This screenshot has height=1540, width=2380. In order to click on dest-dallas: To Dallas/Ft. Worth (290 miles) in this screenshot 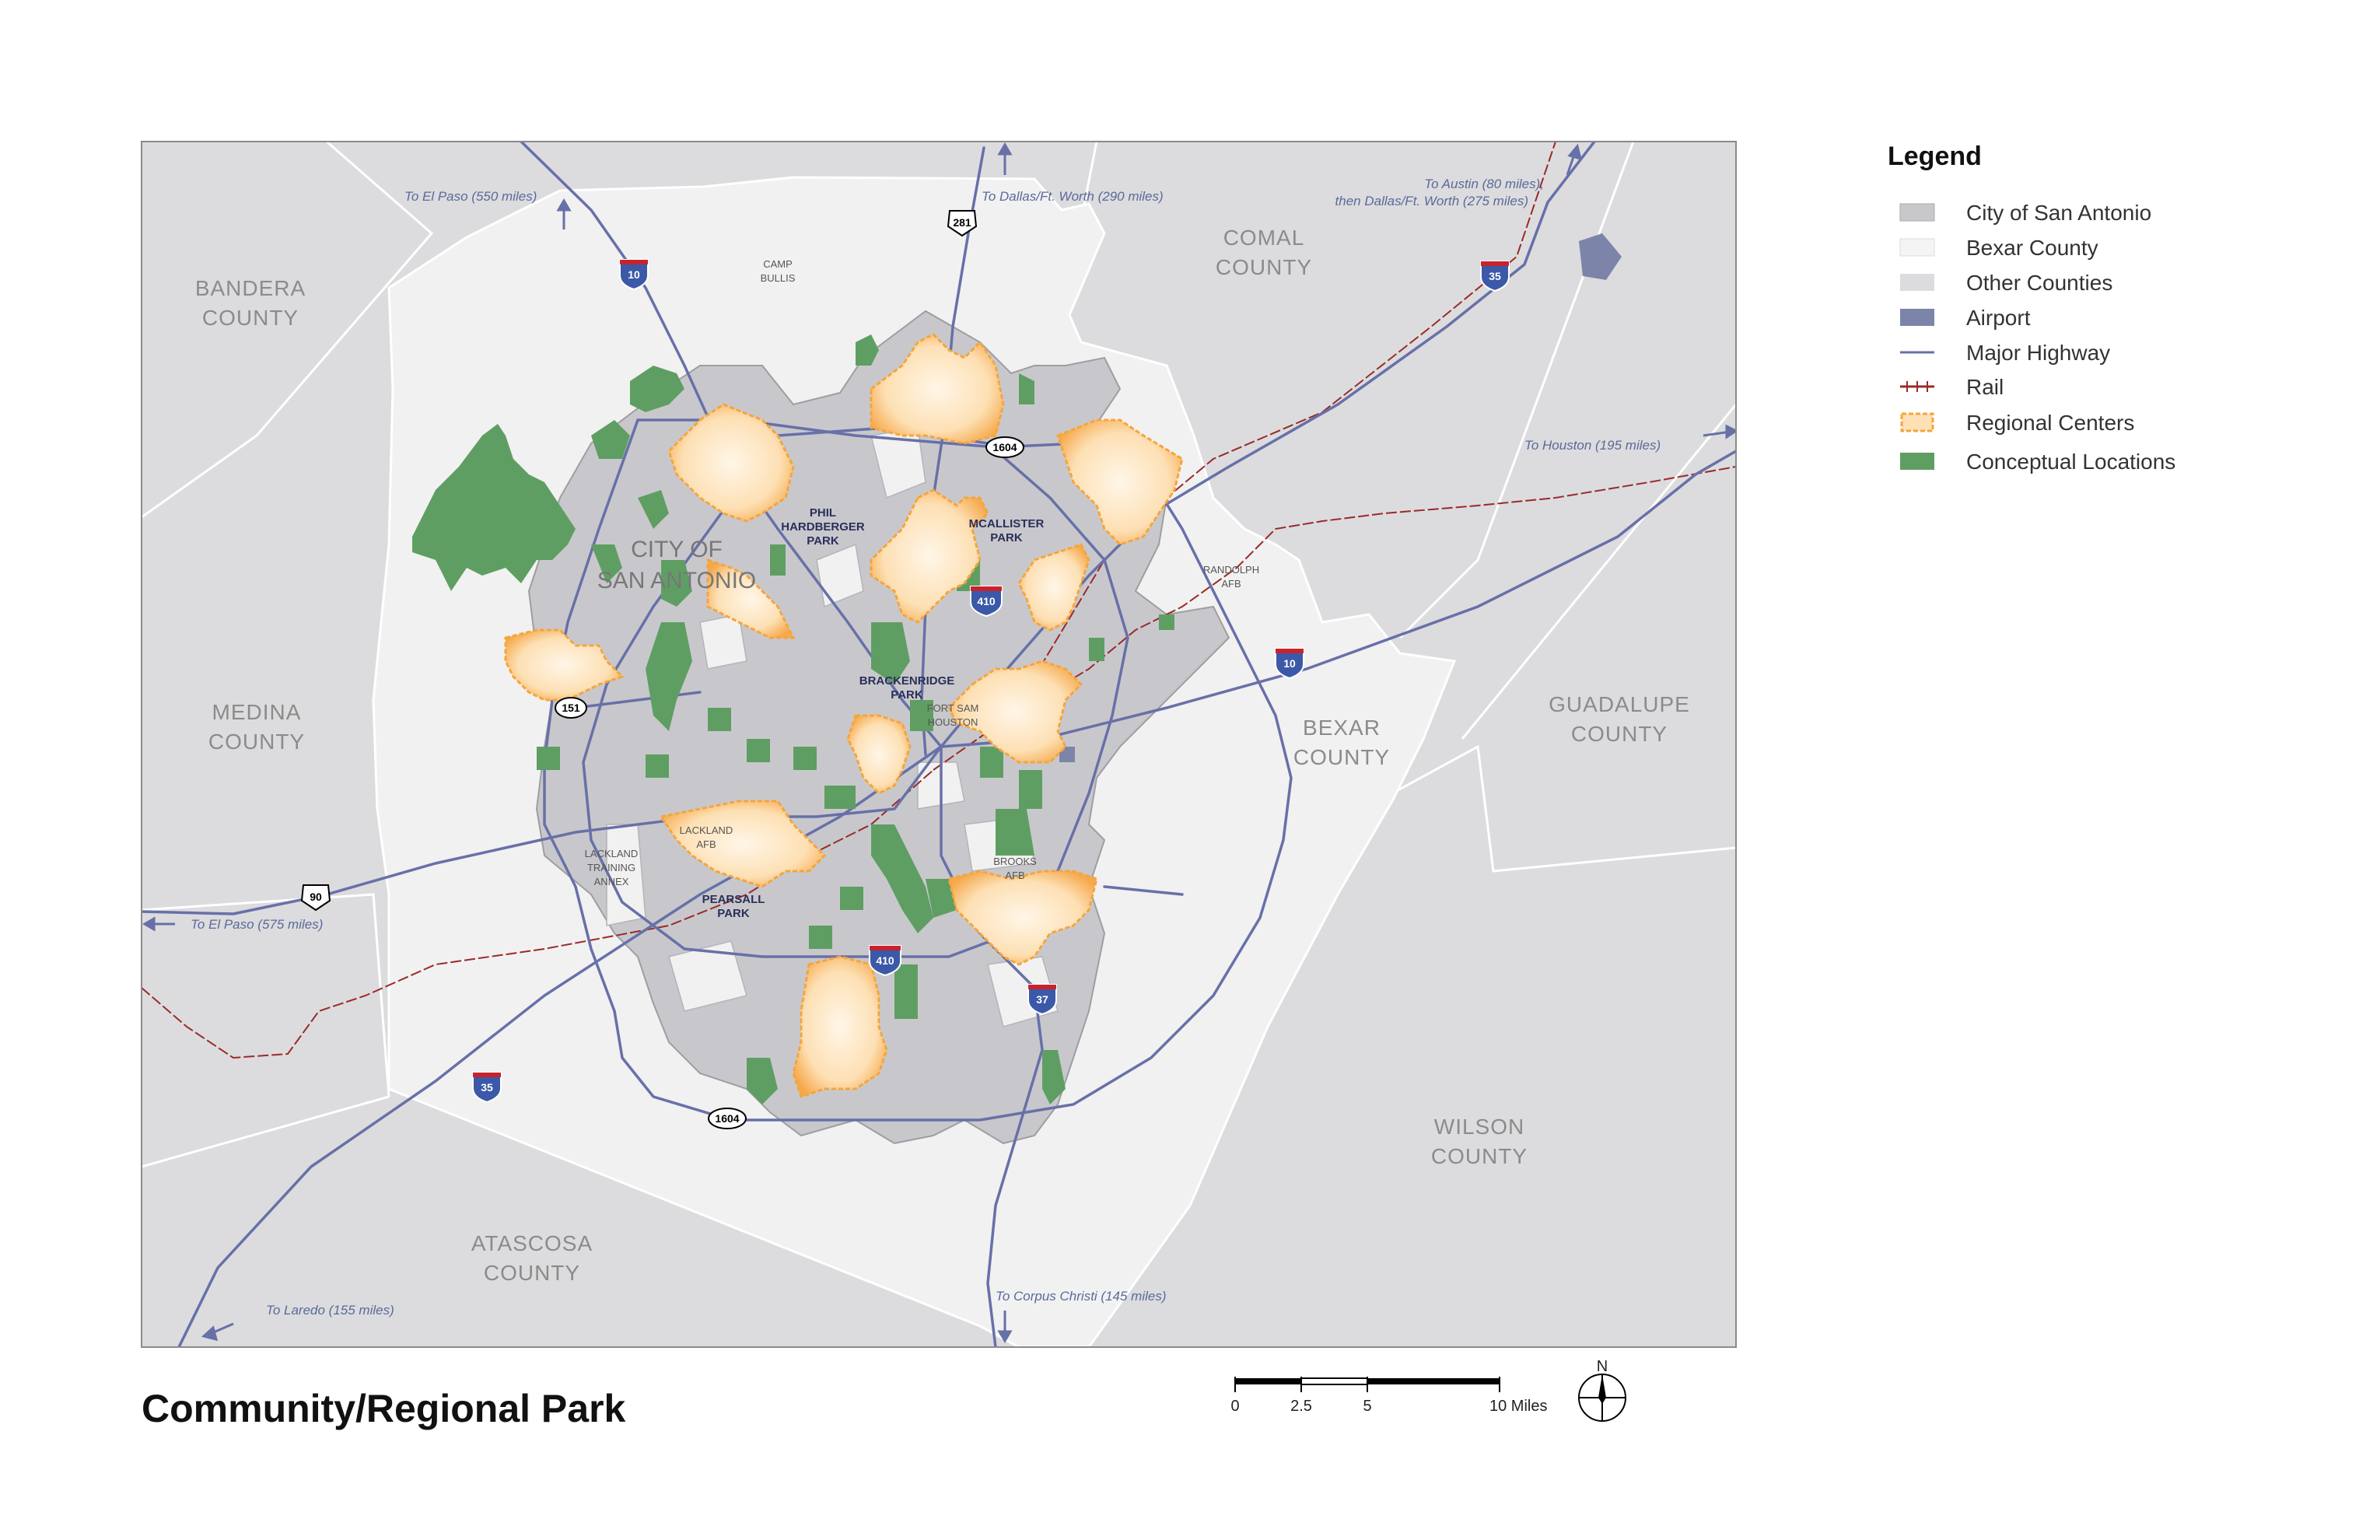, I will do `click(1073, 197)`.